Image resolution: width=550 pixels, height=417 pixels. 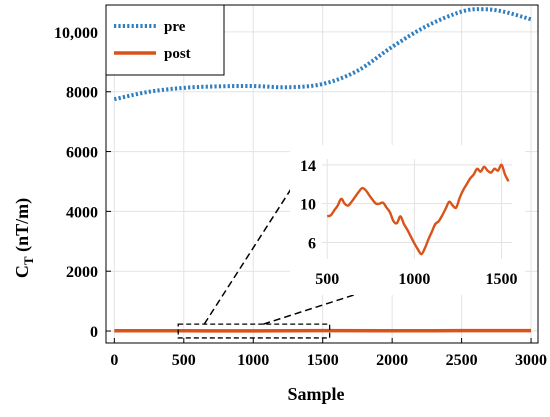 I want to click on y-axis-label-main: C, so click(x=22, y=271).